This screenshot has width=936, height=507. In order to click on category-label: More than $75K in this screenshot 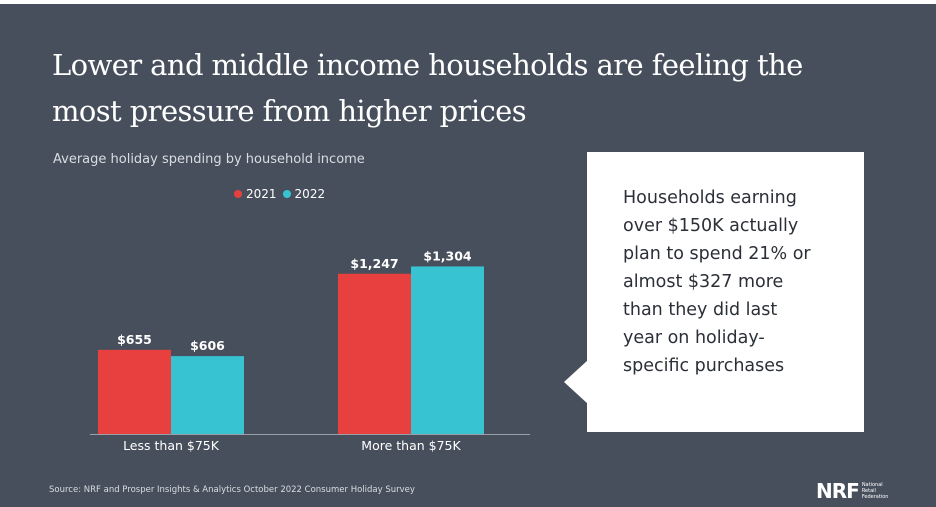, I will do `click(411, 445)`.